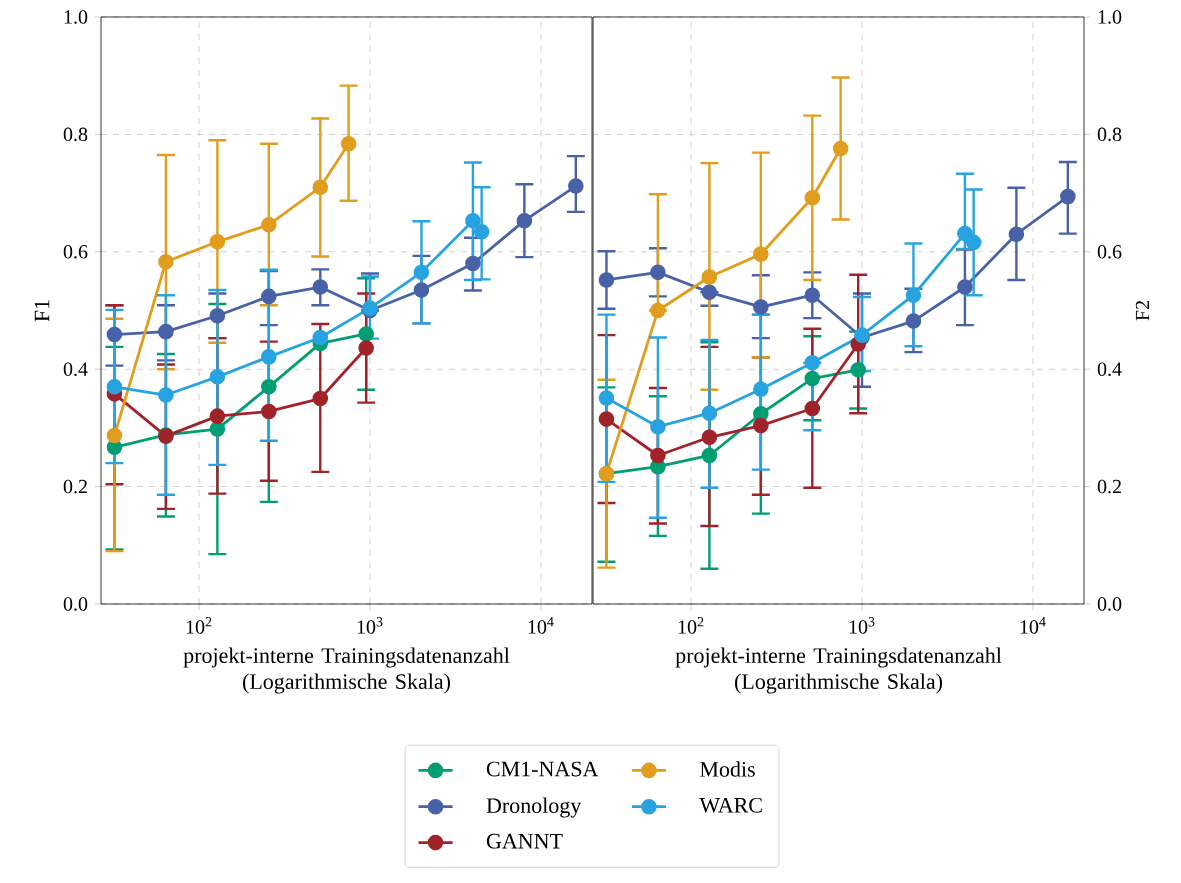 The height and width of the screenshot is (883, 1181). I want to click on y2-tick-label: 0.8, so click(1109, 134).